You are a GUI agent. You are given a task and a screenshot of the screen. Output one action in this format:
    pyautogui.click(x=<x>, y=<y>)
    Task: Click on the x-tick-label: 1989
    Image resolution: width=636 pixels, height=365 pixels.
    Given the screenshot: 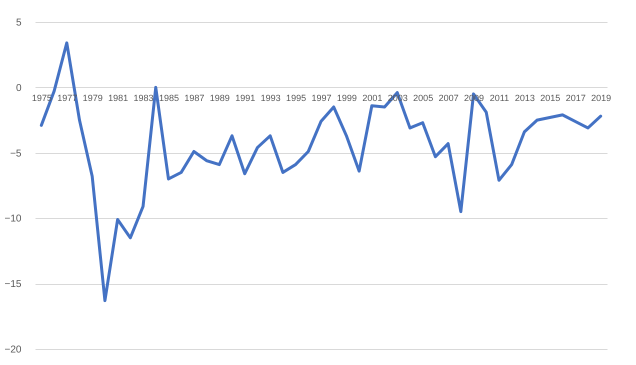 What is the action you would take?
    pyautogui.click(x=220, y=97)
    